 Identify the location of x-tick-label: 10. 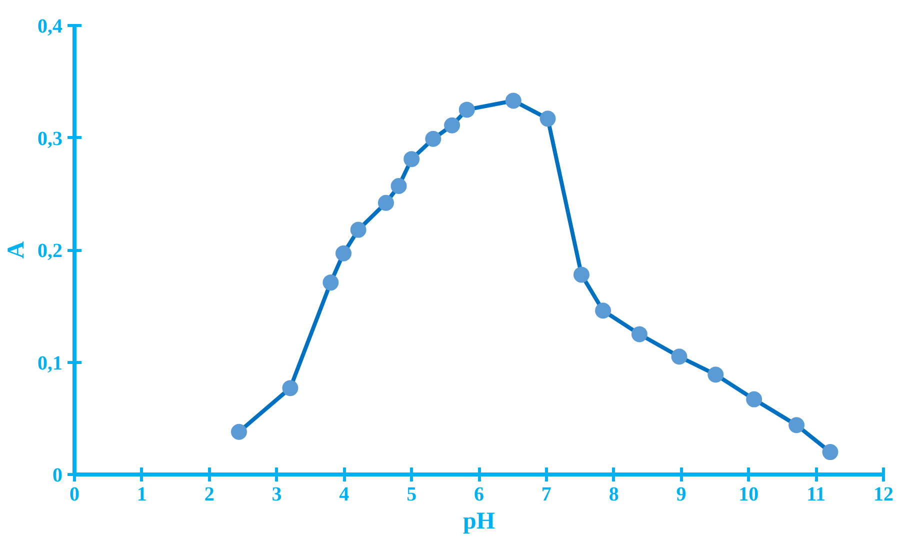
(748, 495).